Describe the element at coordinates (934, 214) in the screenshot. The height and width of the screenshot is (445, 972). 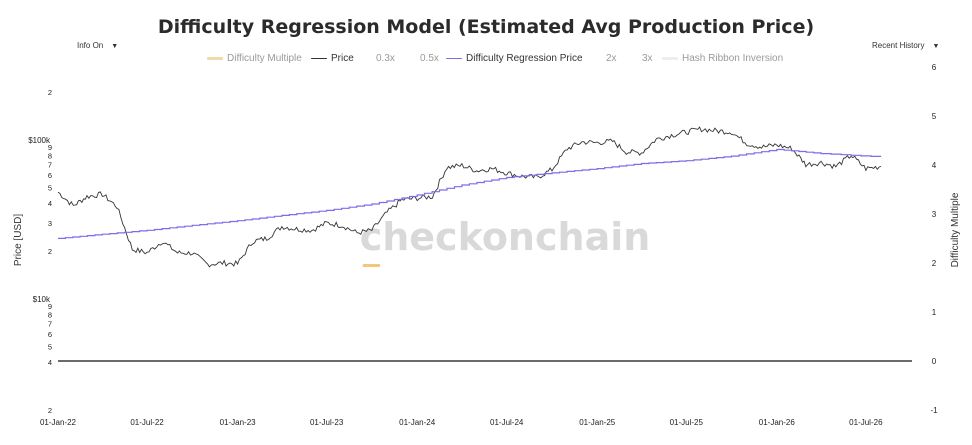
I see `y2-tick-label: 3` at that location.